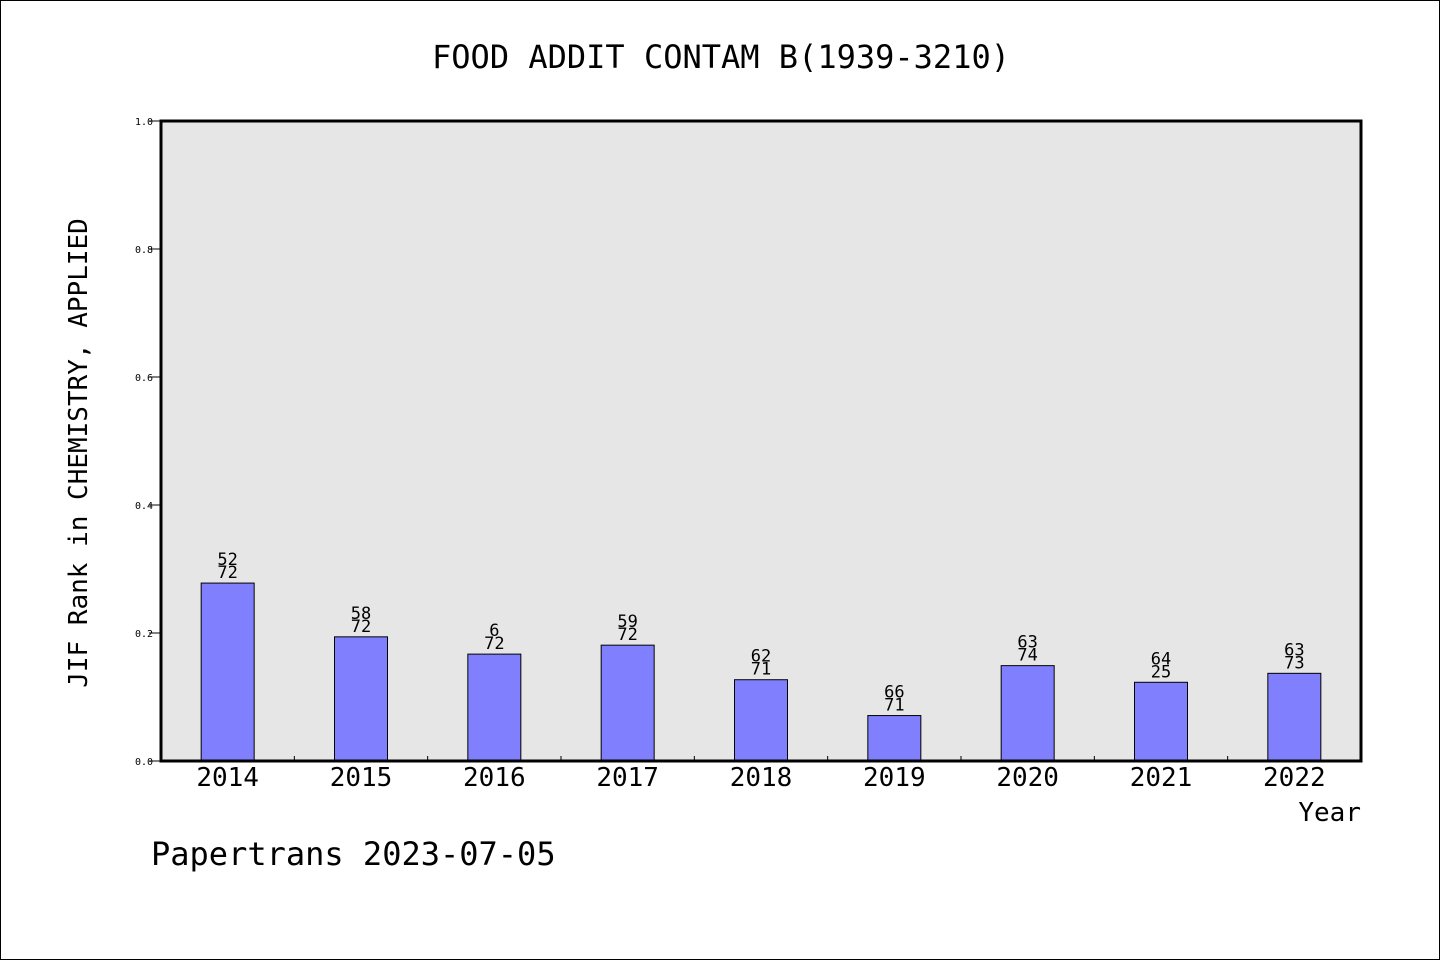 The height and width of the screenshot is (960, 1440). Describe the element at coordinates (1027, 778) in the screenshot. I see `x-tick-label: 2020` at that location.